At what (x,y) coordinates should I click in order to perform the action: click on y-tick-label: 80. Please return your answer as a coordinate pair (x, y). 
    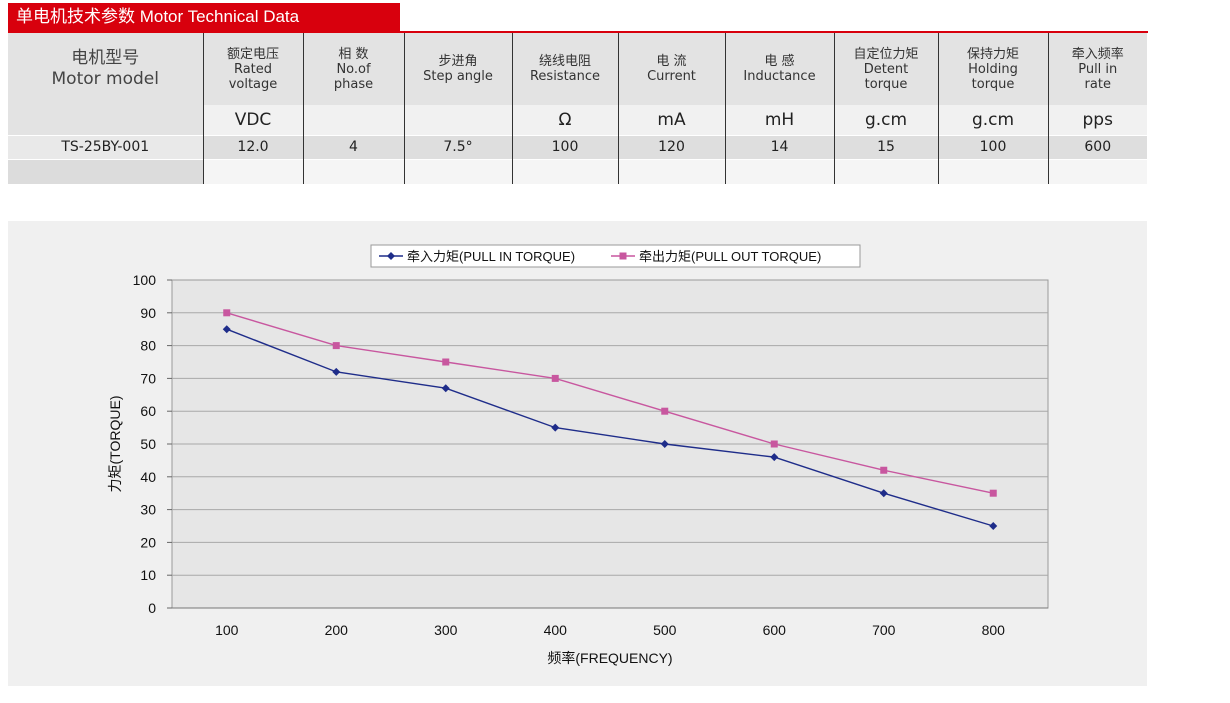
    Looking at the image, I should click on (148, 346).